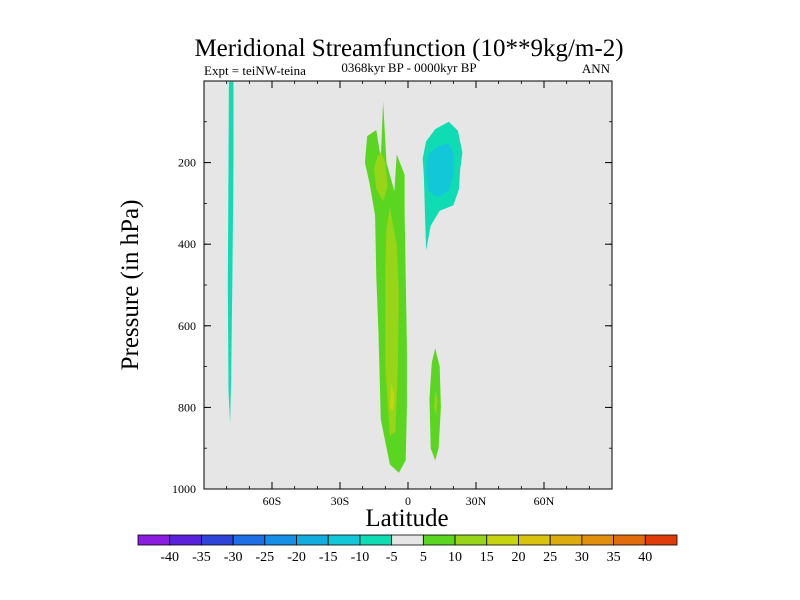 This screenshot has width=800, height=600. What do you see at coordinates (455, 557) in the screenshot?
I see `colorbar-label: 10` at bounding box center [455, 557].